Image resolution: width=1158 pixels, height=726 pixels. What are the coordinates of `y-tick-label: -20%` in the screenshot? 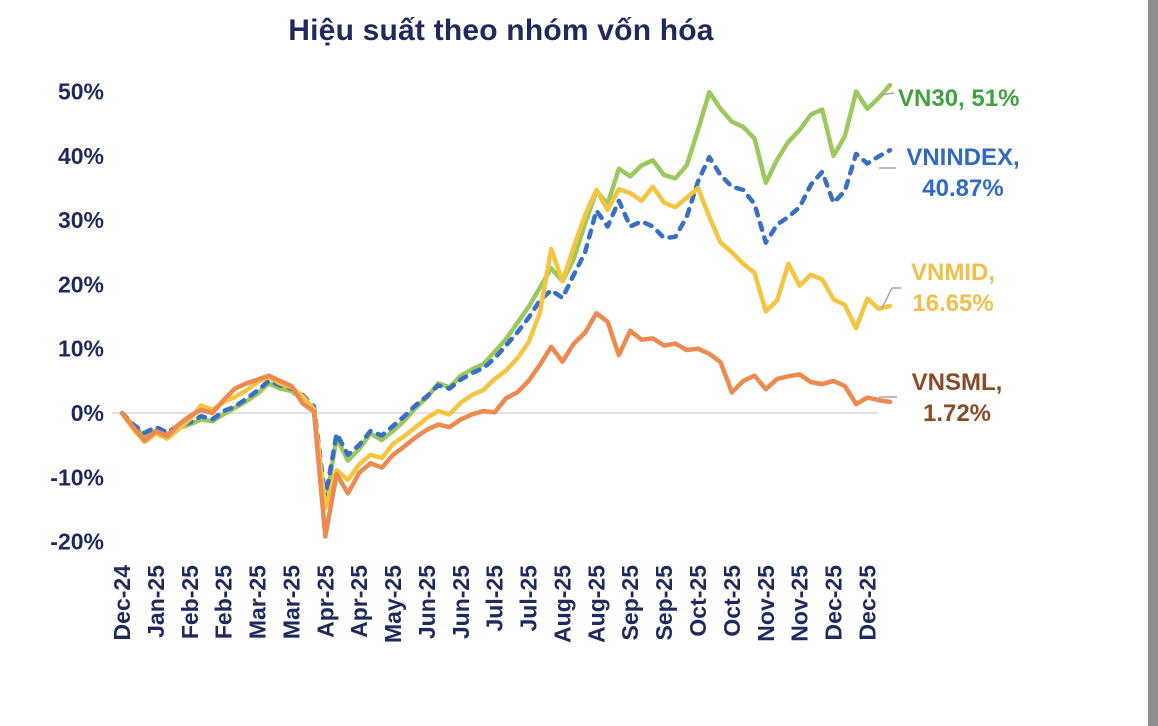 It's located at (77, 542).